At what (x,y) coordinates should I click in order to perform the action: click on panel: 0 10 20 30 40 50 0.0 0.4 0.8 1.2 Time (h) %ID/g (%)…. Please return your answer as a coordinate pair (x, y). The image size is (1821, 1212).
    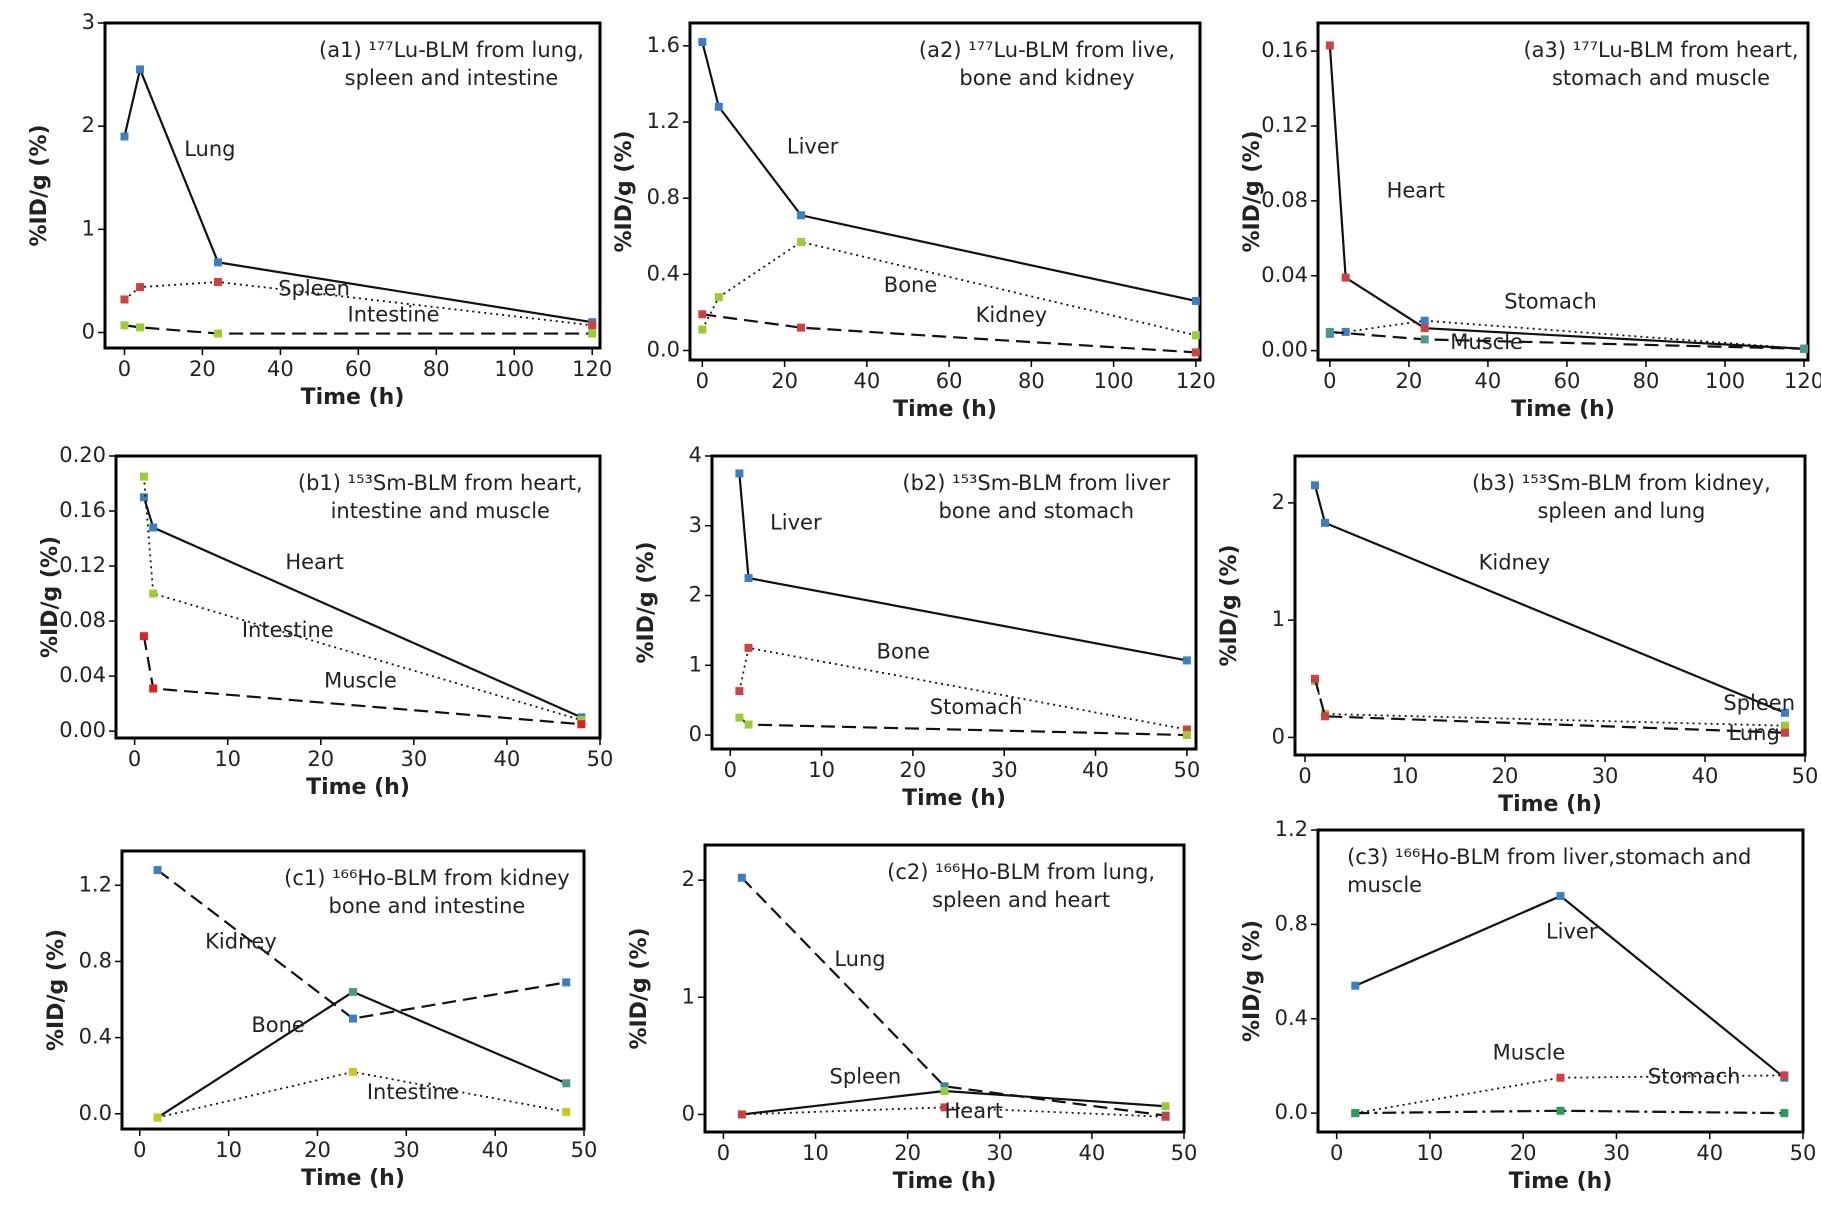
    Looking at the image, I should click on (320, 1020).